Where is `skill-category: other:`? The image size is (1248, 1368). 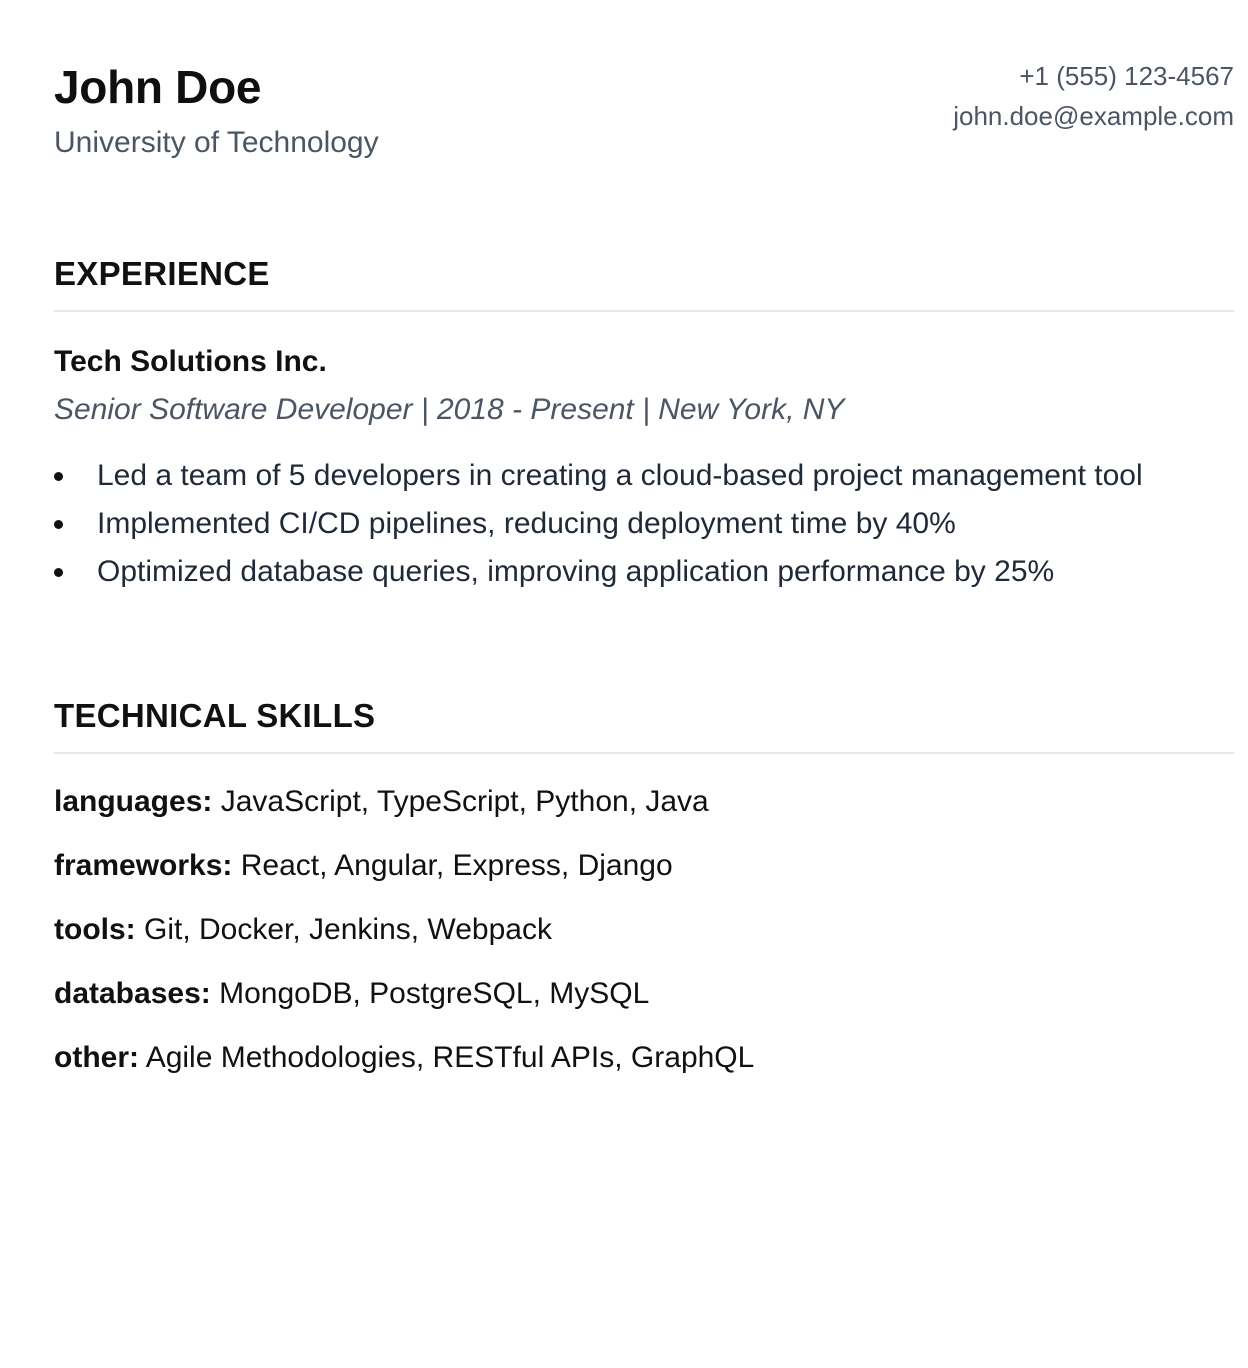
skill-category: other: is located at coordinates (96, 1057).